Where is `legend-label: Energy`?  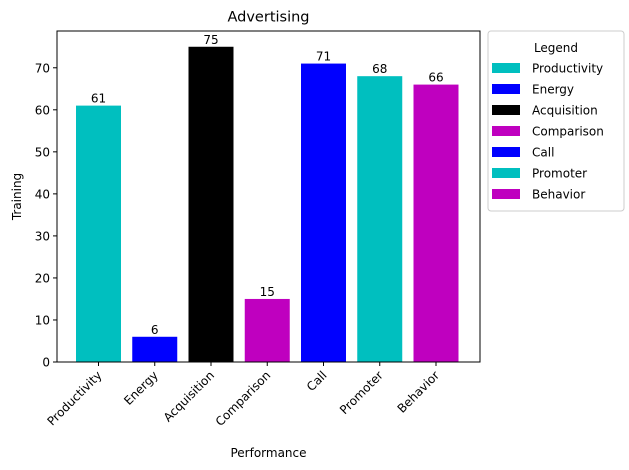 legend-label: Energy is located at coordinates (553, 90).